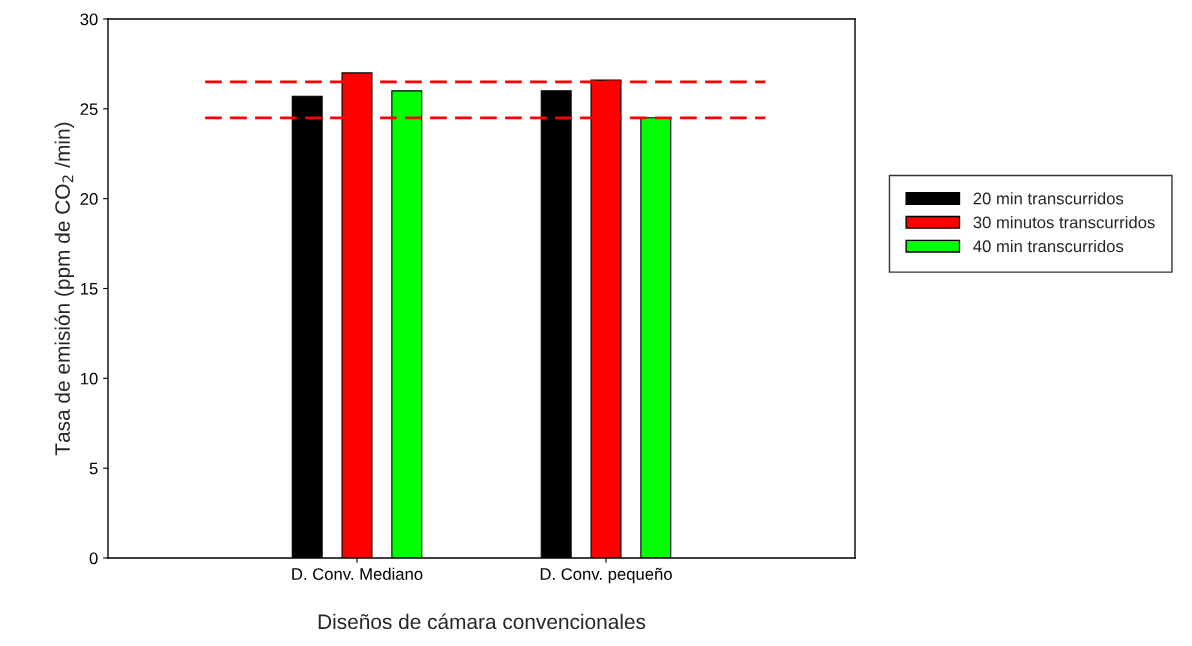  Describe the element at coordinates (89, 199) in the screenshot. I see `y-tick-label: 20` at that location.